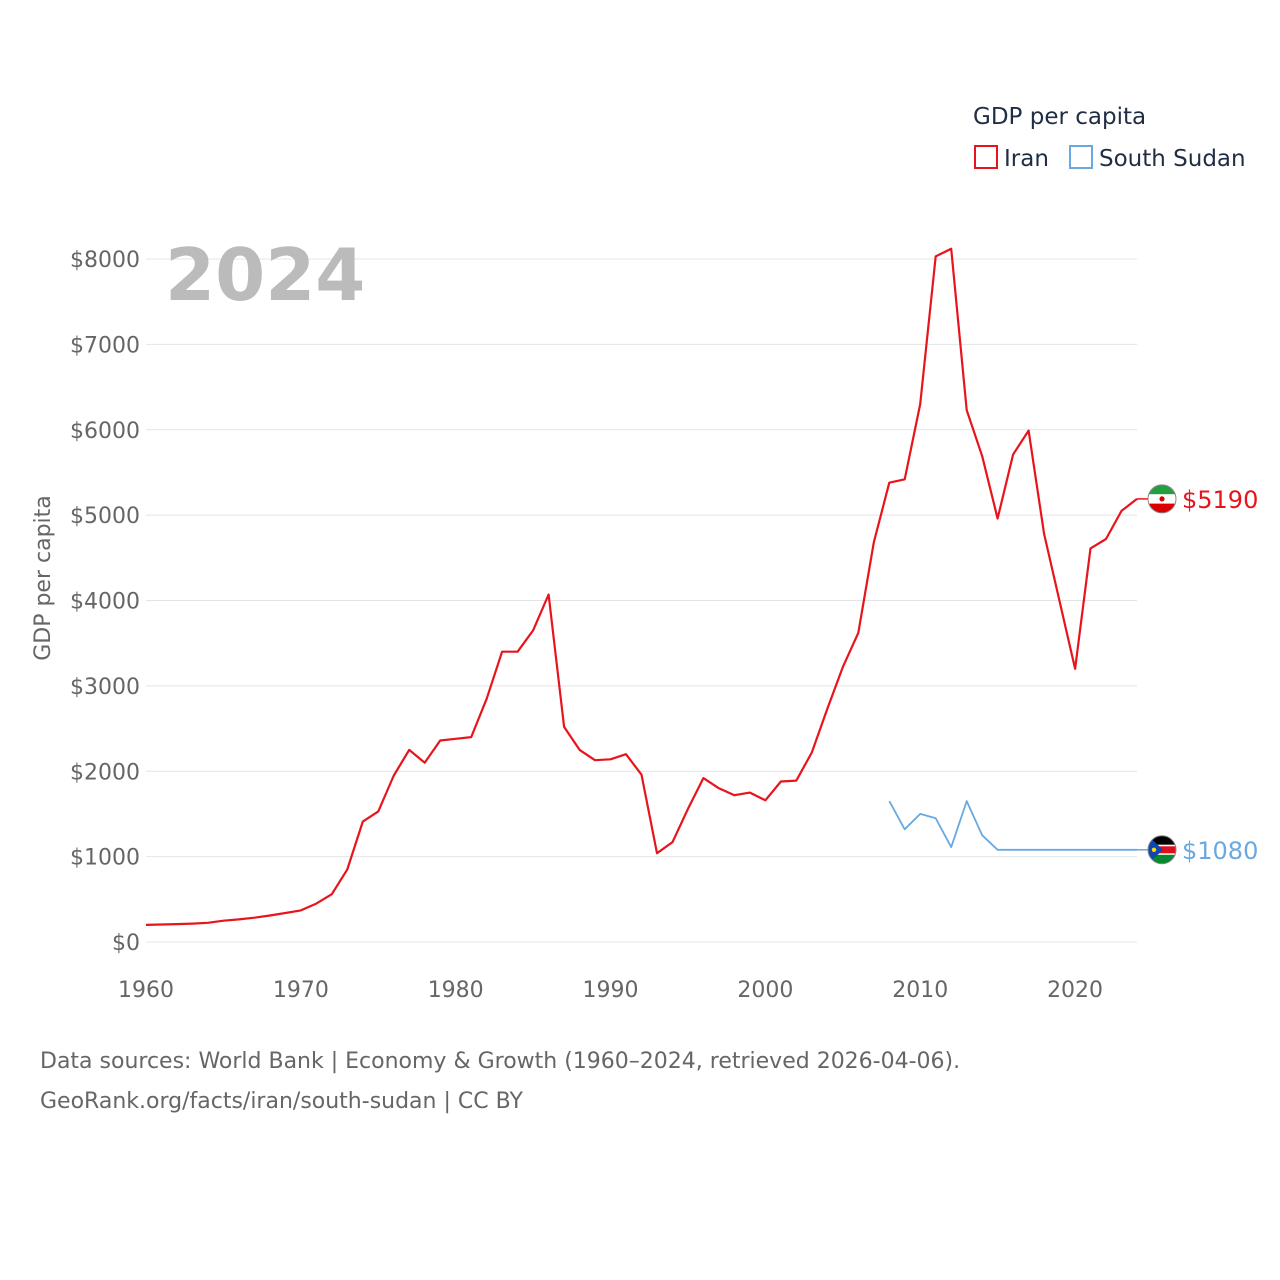  What do you see at coordinates (1197, 674) in the screenshot?
I see `series-endpoints: $5190 $1080` at bounding box center [1197, 674].